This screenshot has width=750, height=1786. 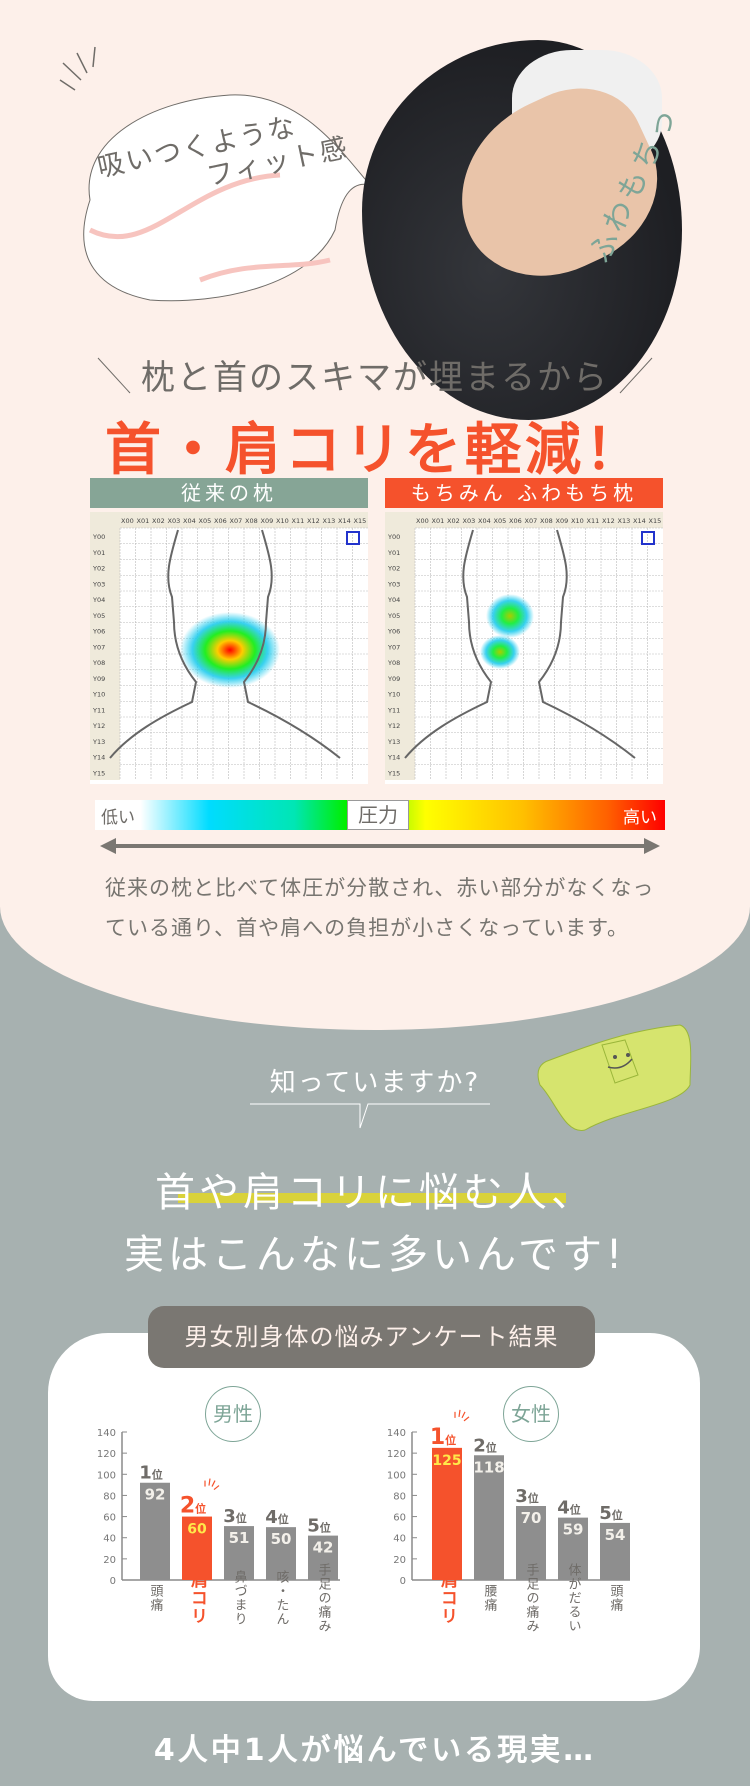 I want to click on headline: 首・肩コリを軽減！, so click(x=375, y=450).